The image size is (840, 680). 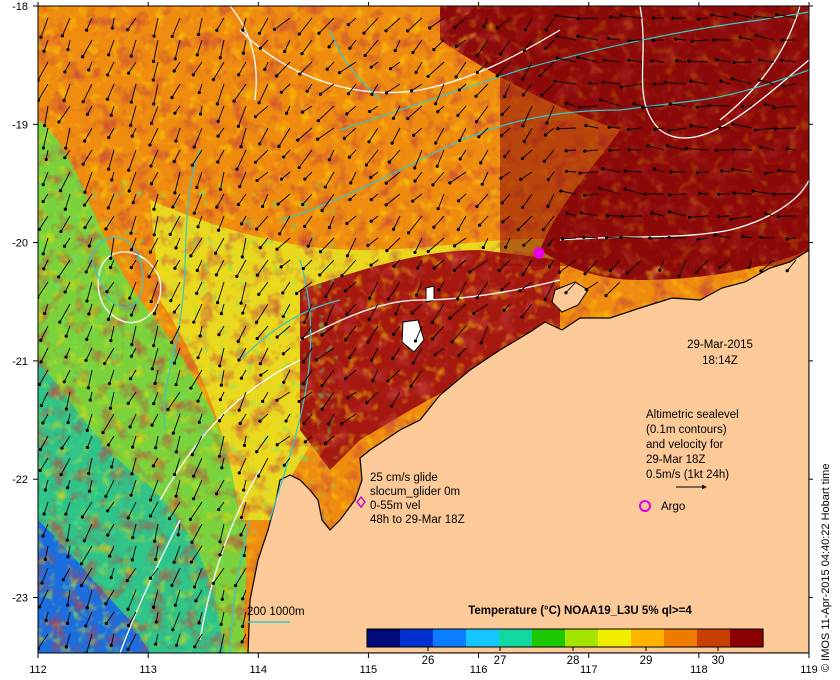 I want to click on colorbar-tick-label: 30, so click(x=718, y=661).